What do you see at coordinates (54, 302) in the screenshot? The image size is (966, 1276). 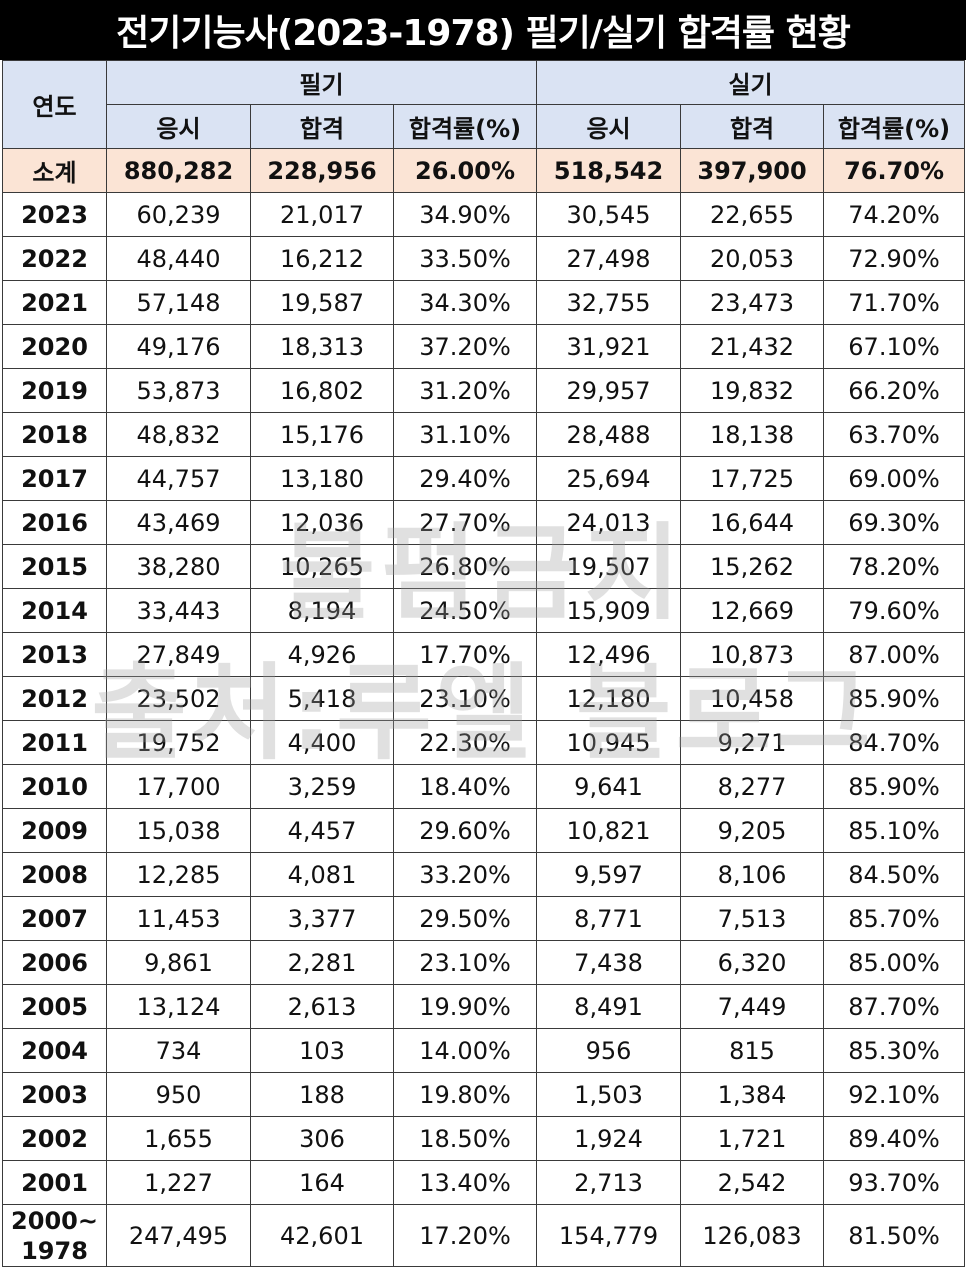 I see `year-cell: 2021` at bounding box center [54, 302].